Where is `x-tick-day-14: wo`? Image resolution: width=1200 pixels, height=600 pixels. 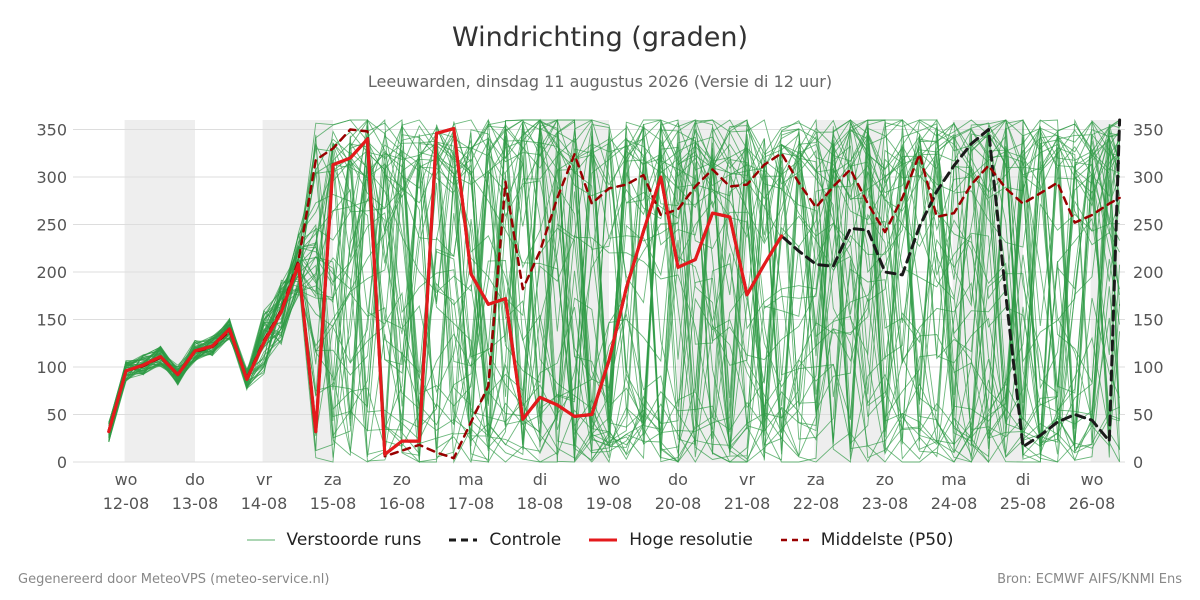
x-tick-day-14: wo is located at coordinates (1092, 479).